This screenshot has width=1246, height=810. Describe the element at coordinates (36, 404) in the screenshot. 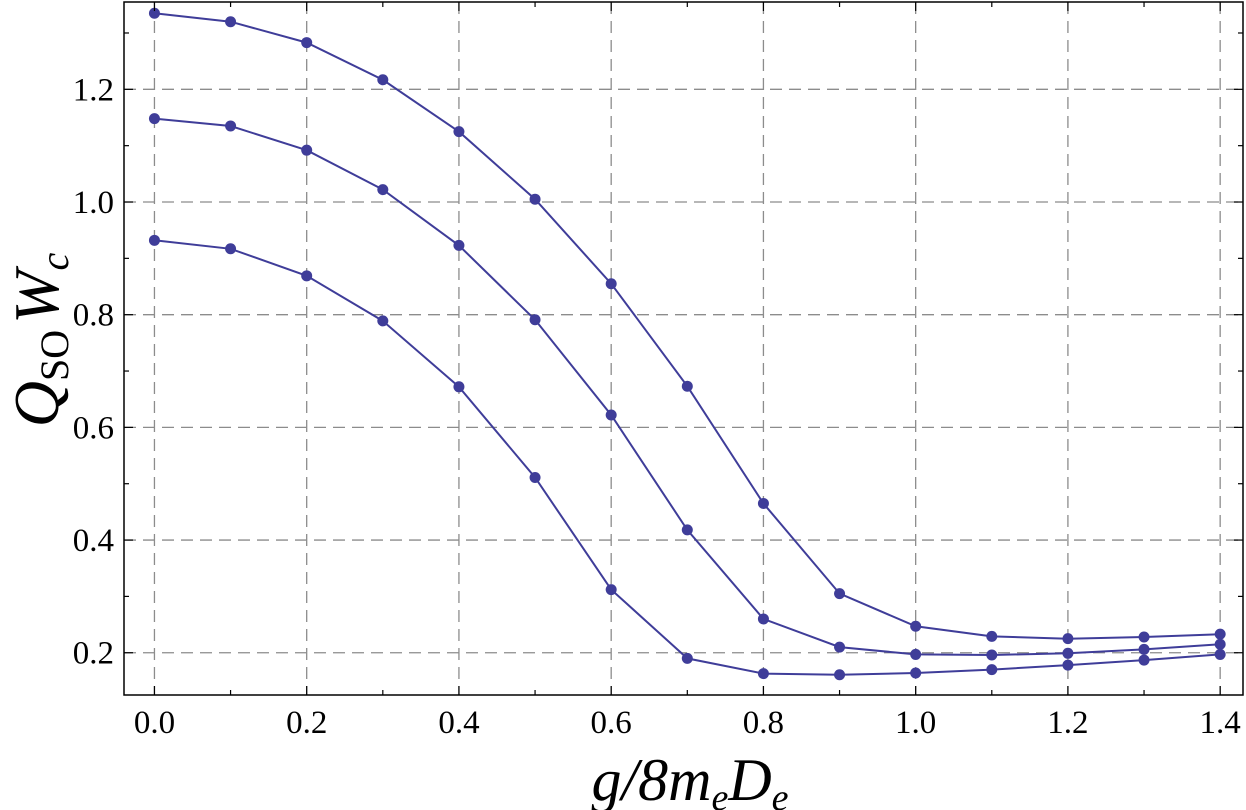

I see `y-axis-title-main: Q` at that location.